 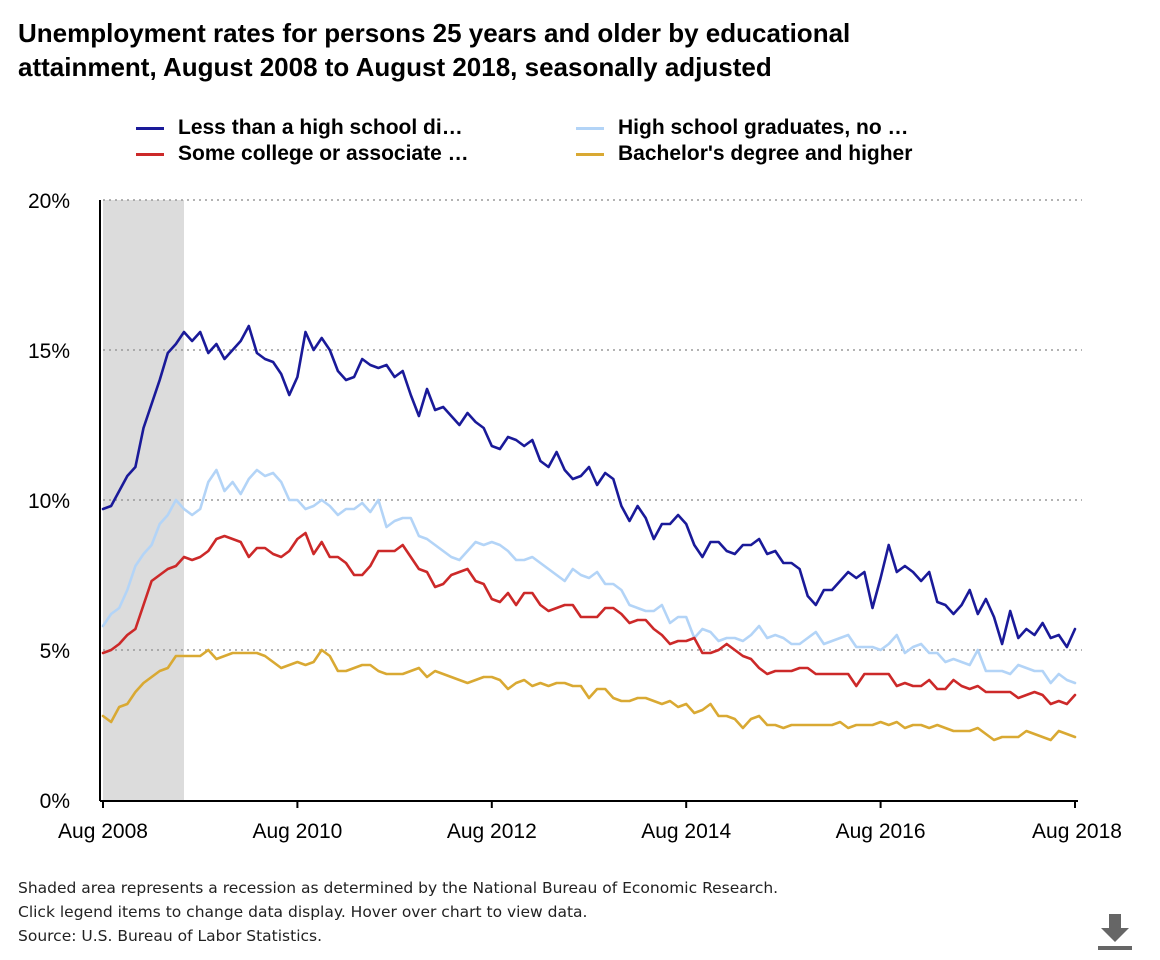 I want to click on legend-item-bachelors-degree: Bachelor's degree and higher, so click(x=744, y=154).